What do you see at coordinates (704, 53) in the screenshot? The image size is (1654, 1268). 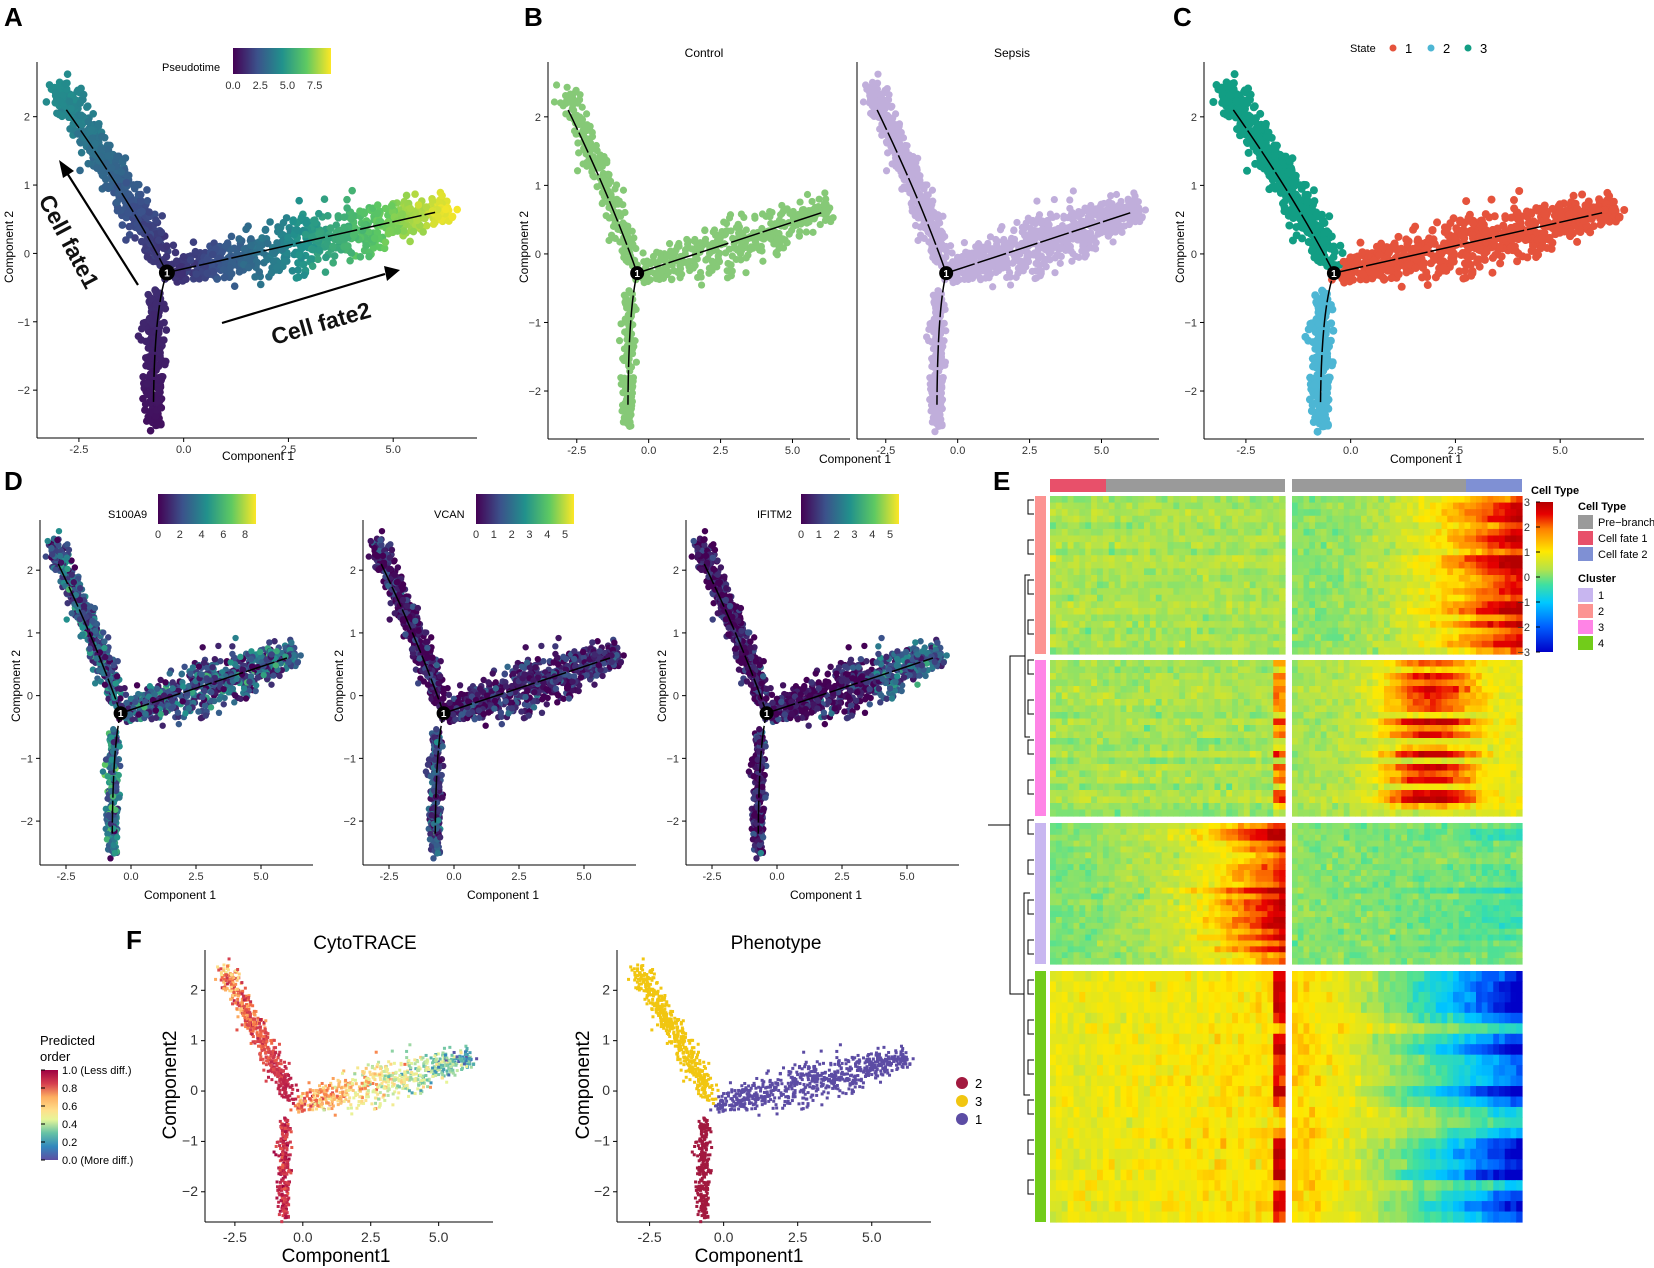 I see `facet-title-control: Control` at bounding box center [704, 53].